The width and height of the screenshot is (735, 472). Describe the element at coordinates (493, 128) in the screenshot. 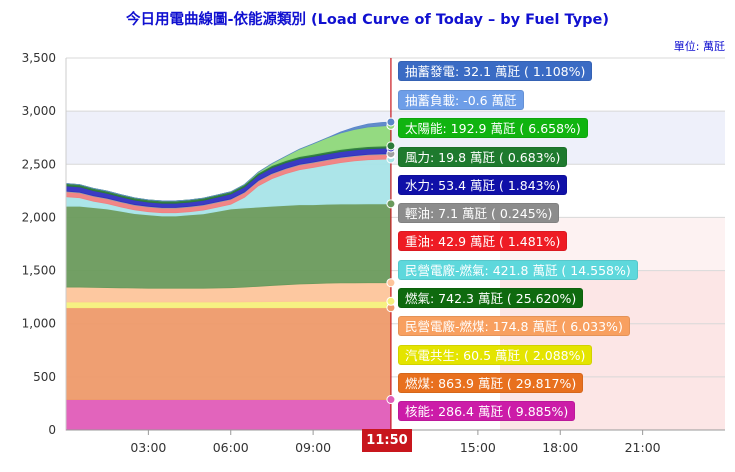

I see `tooltip-item: 太陽能: 192.9 萬瓩 ( 6.658%)` at that location.